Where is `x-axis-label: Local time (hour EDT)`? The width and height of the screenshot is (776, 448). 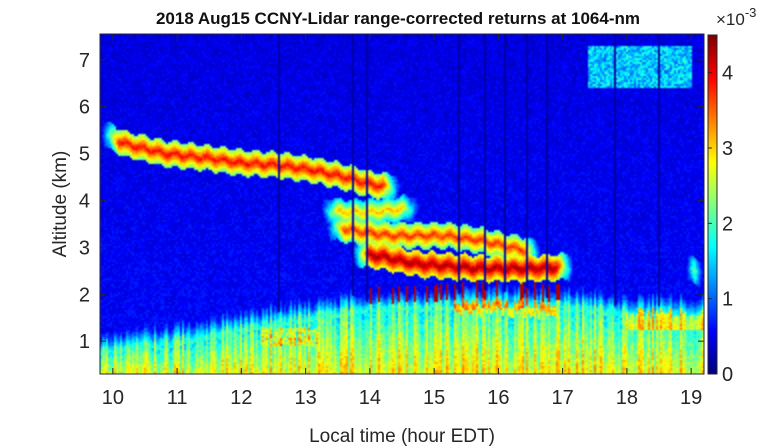
x-axis-label: Local time (hour EDT) is located at coordinates (402, 436).